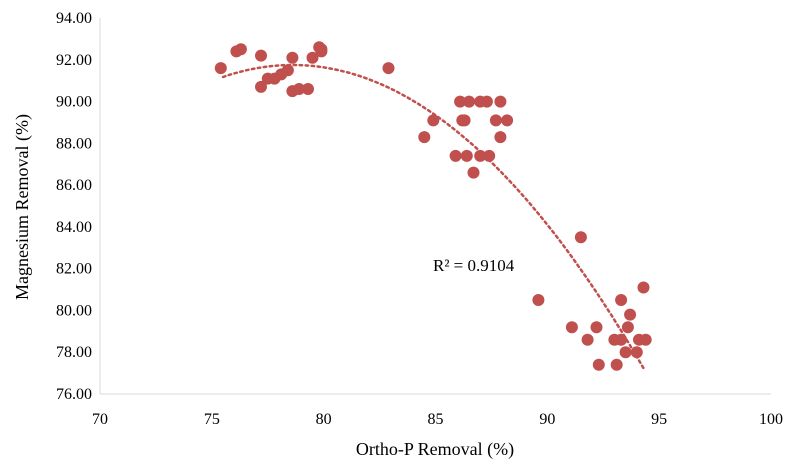 The width and height of the screenshot is (788, 466). I want to click on y-tick-label: 90.00, so click(74, 102).